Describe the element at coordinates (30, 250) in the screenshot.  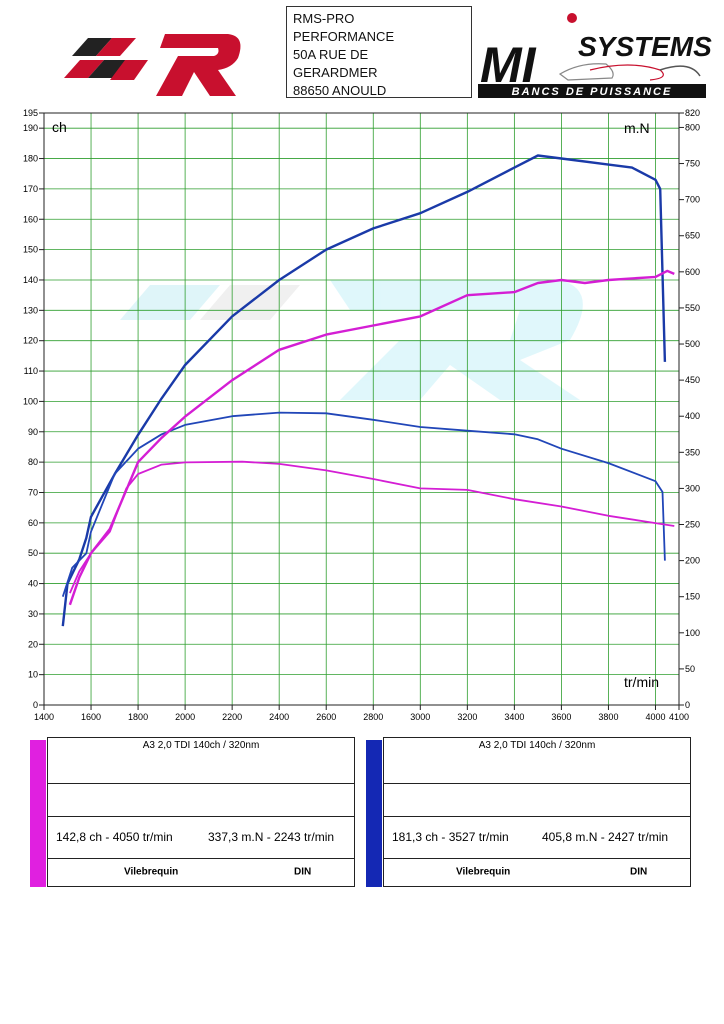
I see `y-tick-label: 150` at that location.